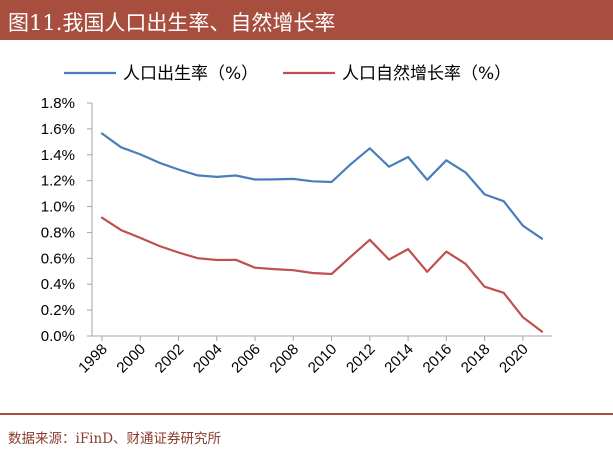  Describe the element at coordinates (58, 258) in the screenshot. I see `y-tick-label: 0.6%` at that location.